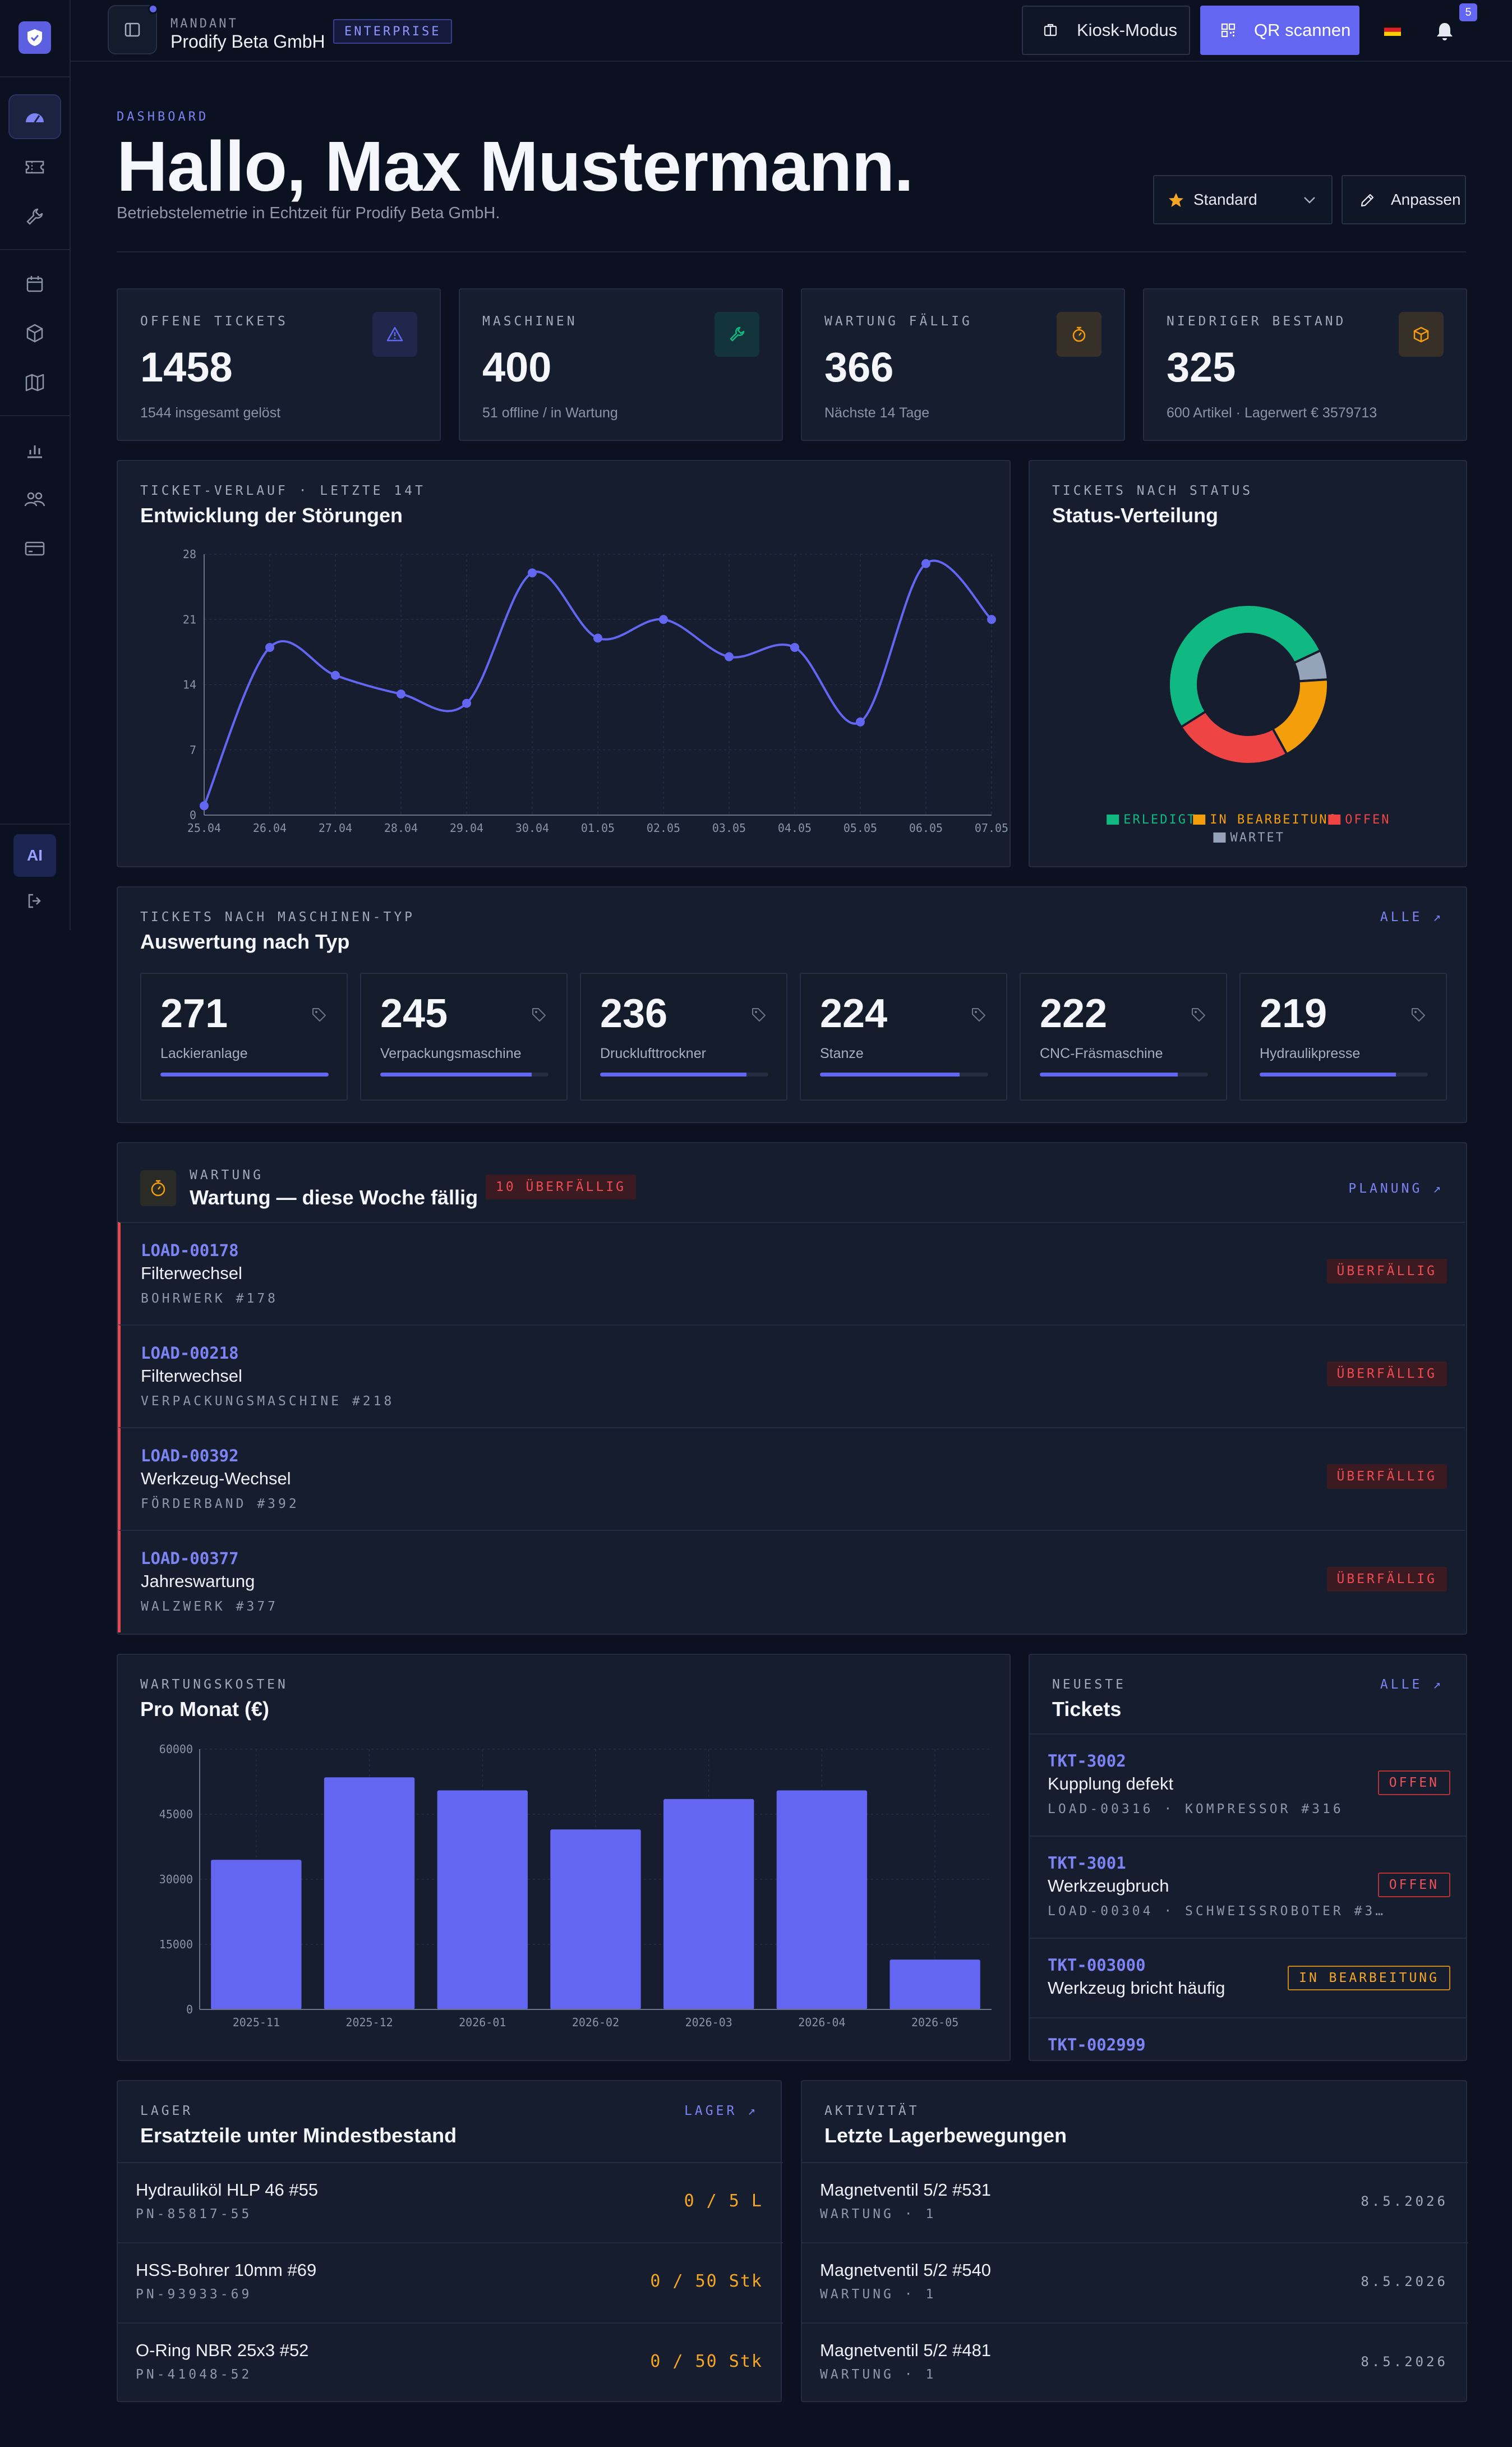  Describe the element at coordinates (34, 283) in the screenshot. I see `sidebar-item-calendar` at that location.